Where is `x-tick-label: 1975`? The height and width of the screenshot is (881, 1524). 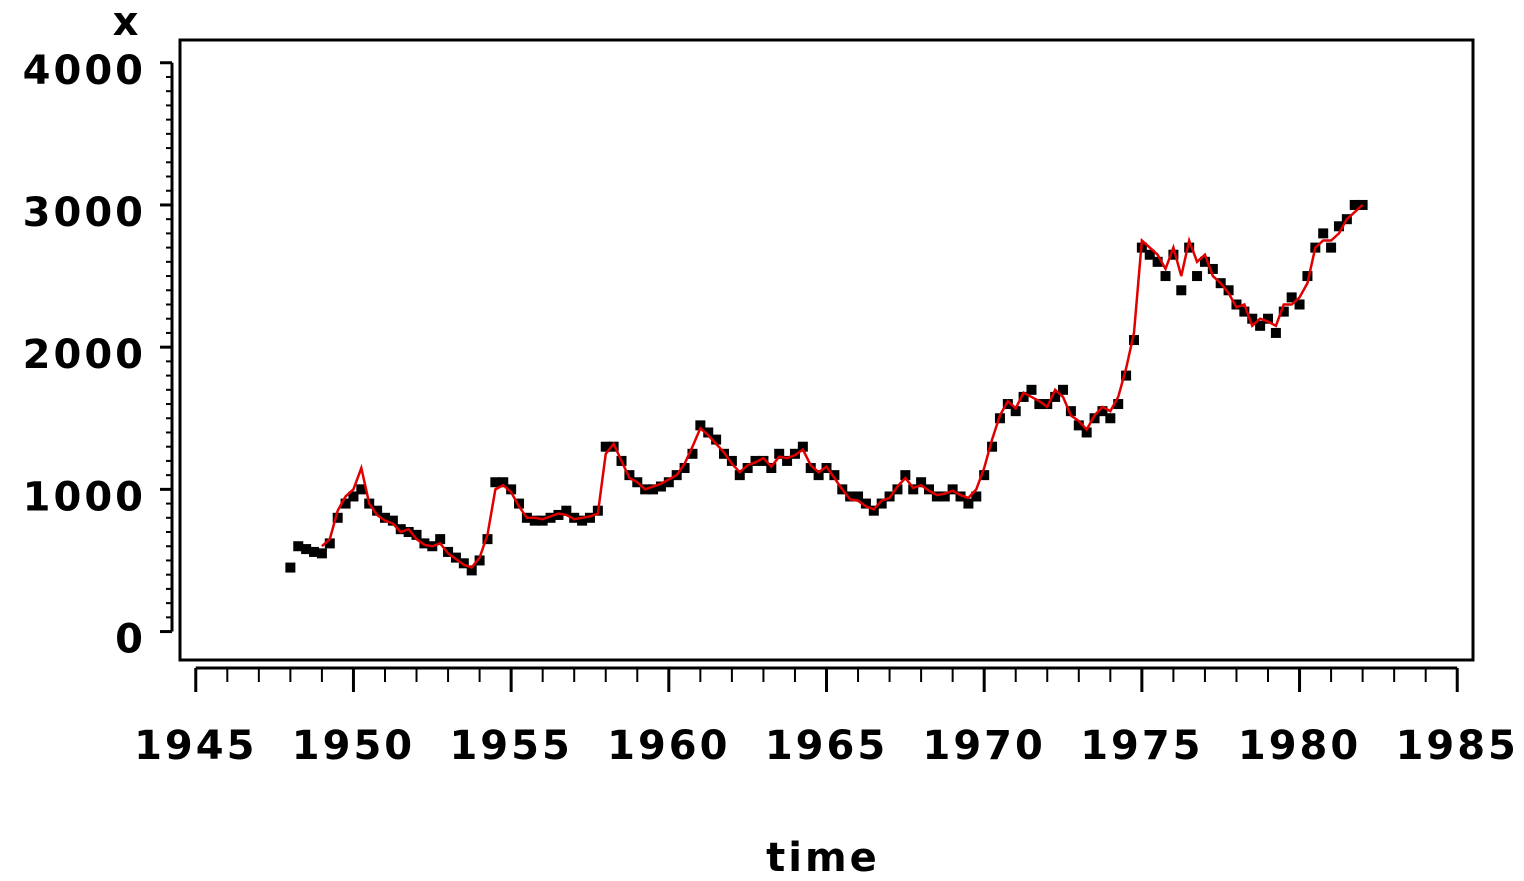 x-tick-label: 1975 is located at coordinates (1141, 746).